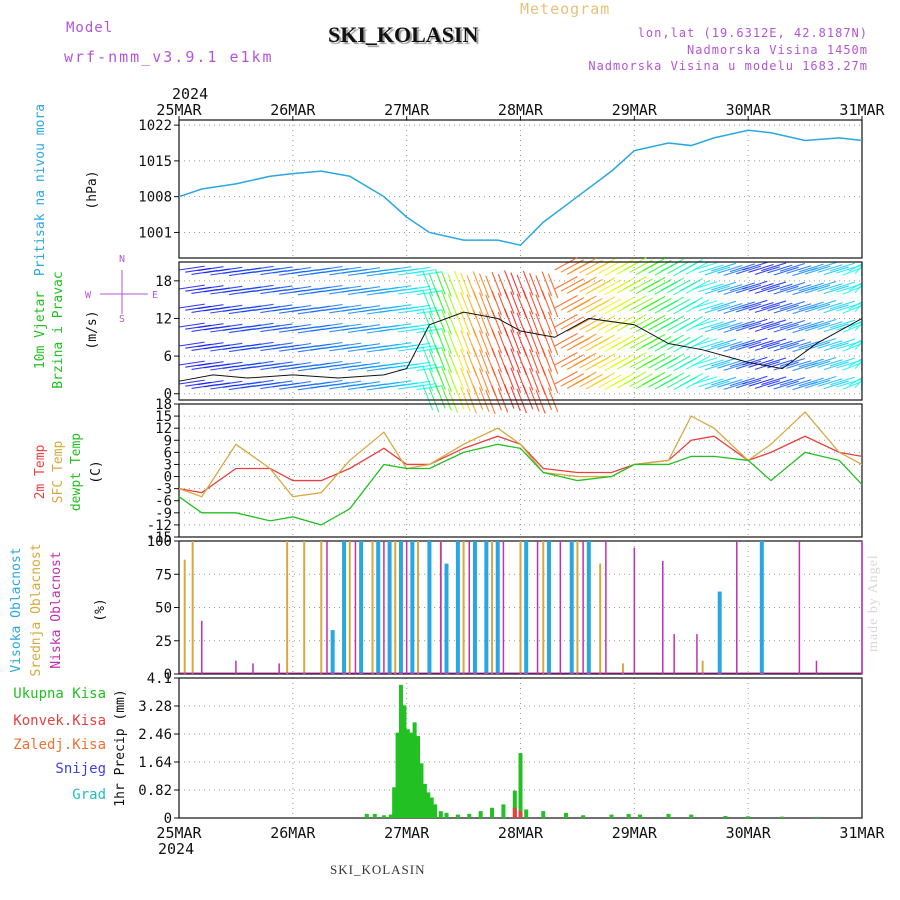  What do you see at coordinates (120, 747) in the screenshot?
I see `ylabel-precip: 1hr Precip (mm)` at bounding box center [120, 747].